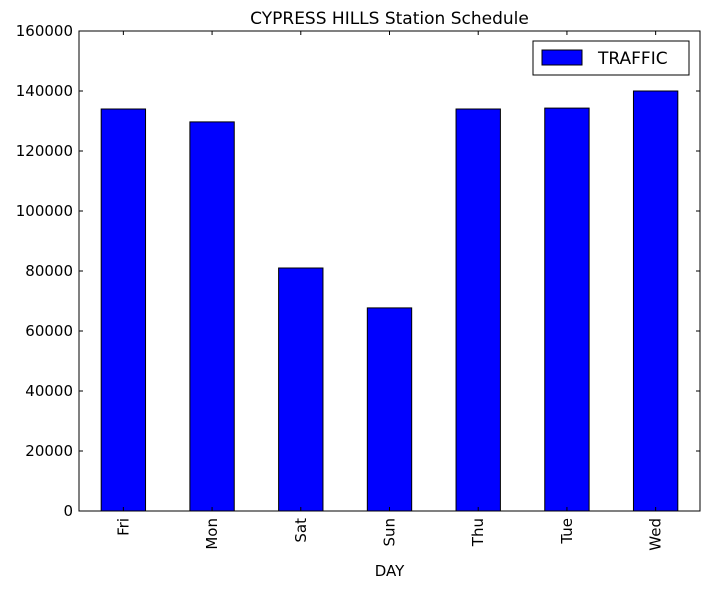 The width and height of the screenshot is (709, 593). I want to click on bar-mon, so click(212, 316).